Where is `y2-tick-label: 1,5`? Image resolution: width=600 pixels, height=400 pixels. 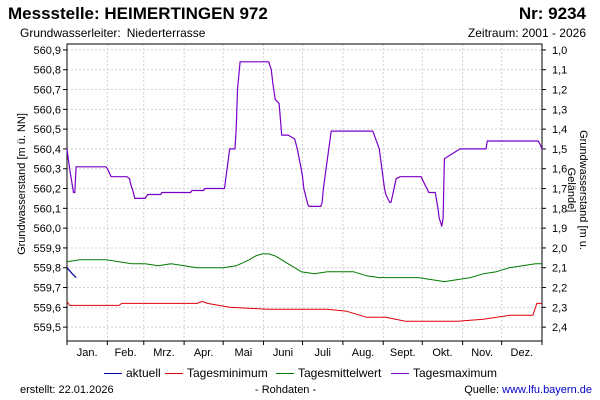
y2-tick-label: 1,5 is located at coordinates (559, 150).